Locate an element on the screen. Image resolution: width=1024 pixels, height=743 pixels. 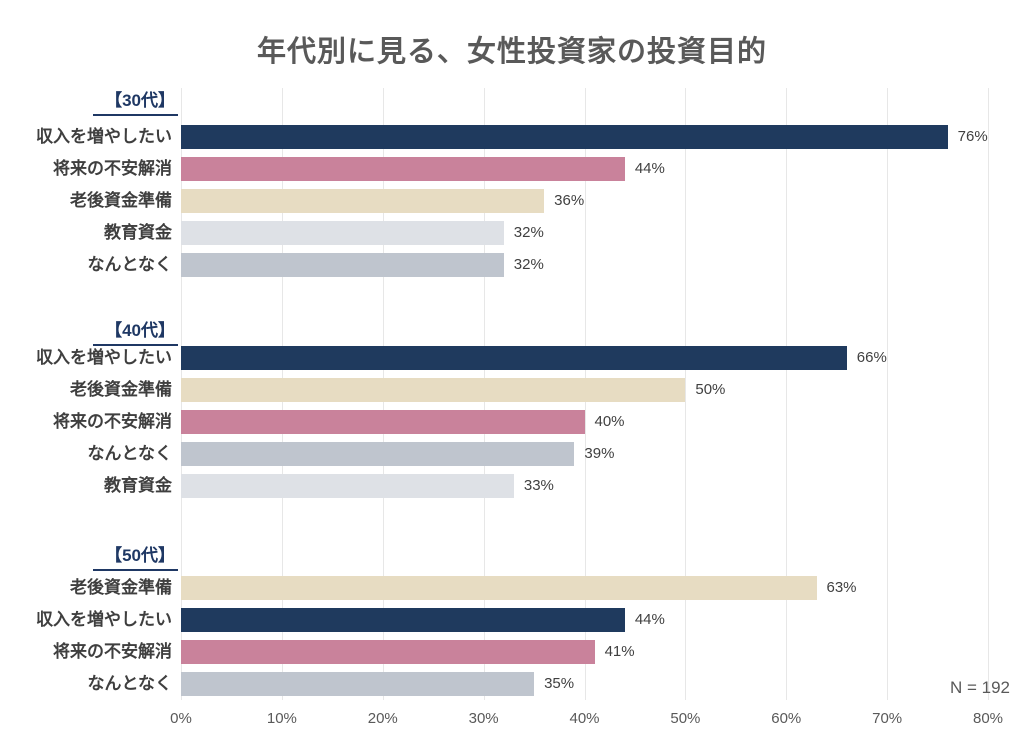
value-label: 35% is located at coordinates (559, 683).